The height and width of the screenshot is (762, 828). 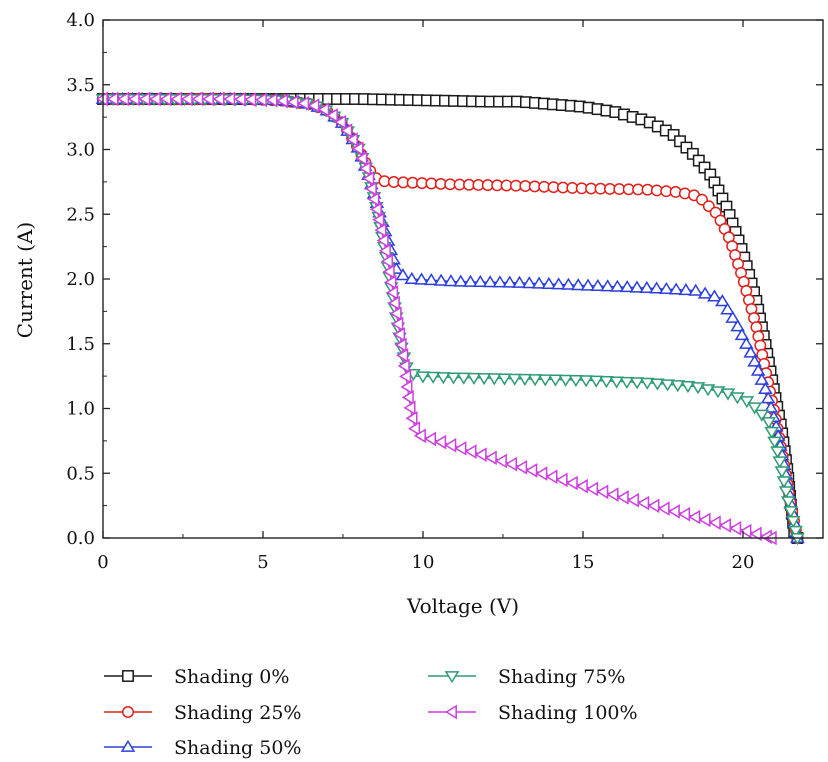 I want to click on y-tick-label: 4.0, so click(x=80, y=20).